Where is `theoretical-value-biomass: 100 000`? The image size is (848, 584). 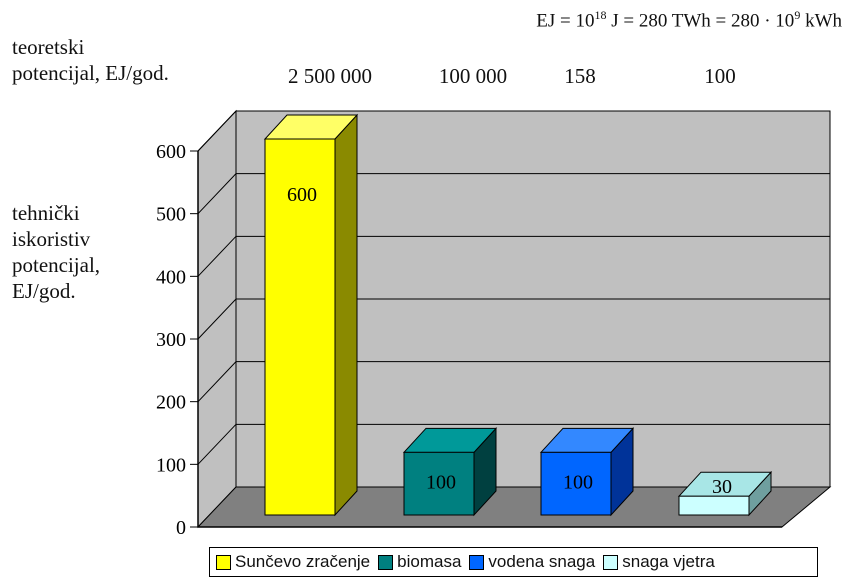
theoretical-value-biomass: 100 000 is located at coordinates (473, 76).